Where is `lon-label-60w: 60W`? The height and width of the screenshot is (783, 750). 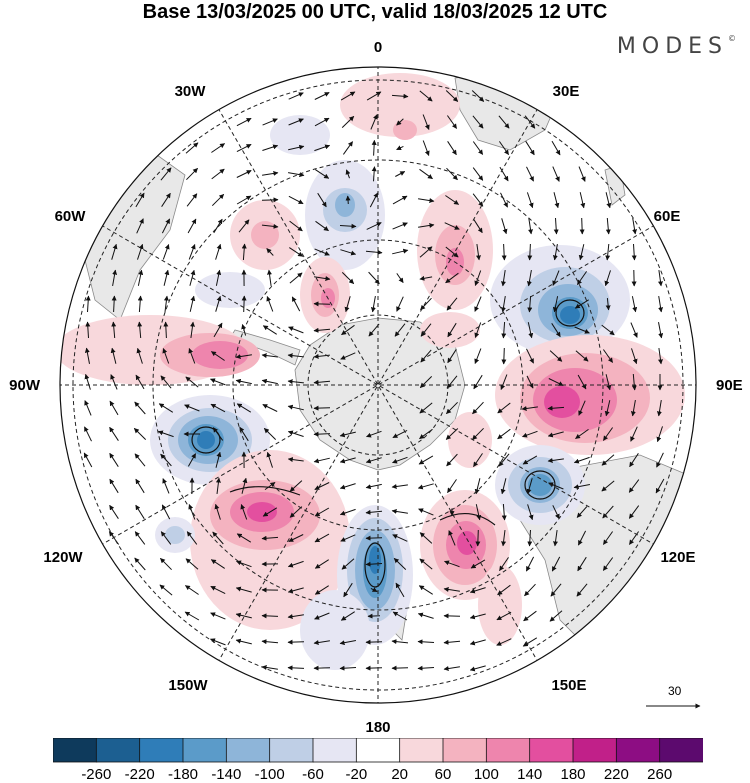 lon-label-60w: 60W is located at coordinates (71, 216).